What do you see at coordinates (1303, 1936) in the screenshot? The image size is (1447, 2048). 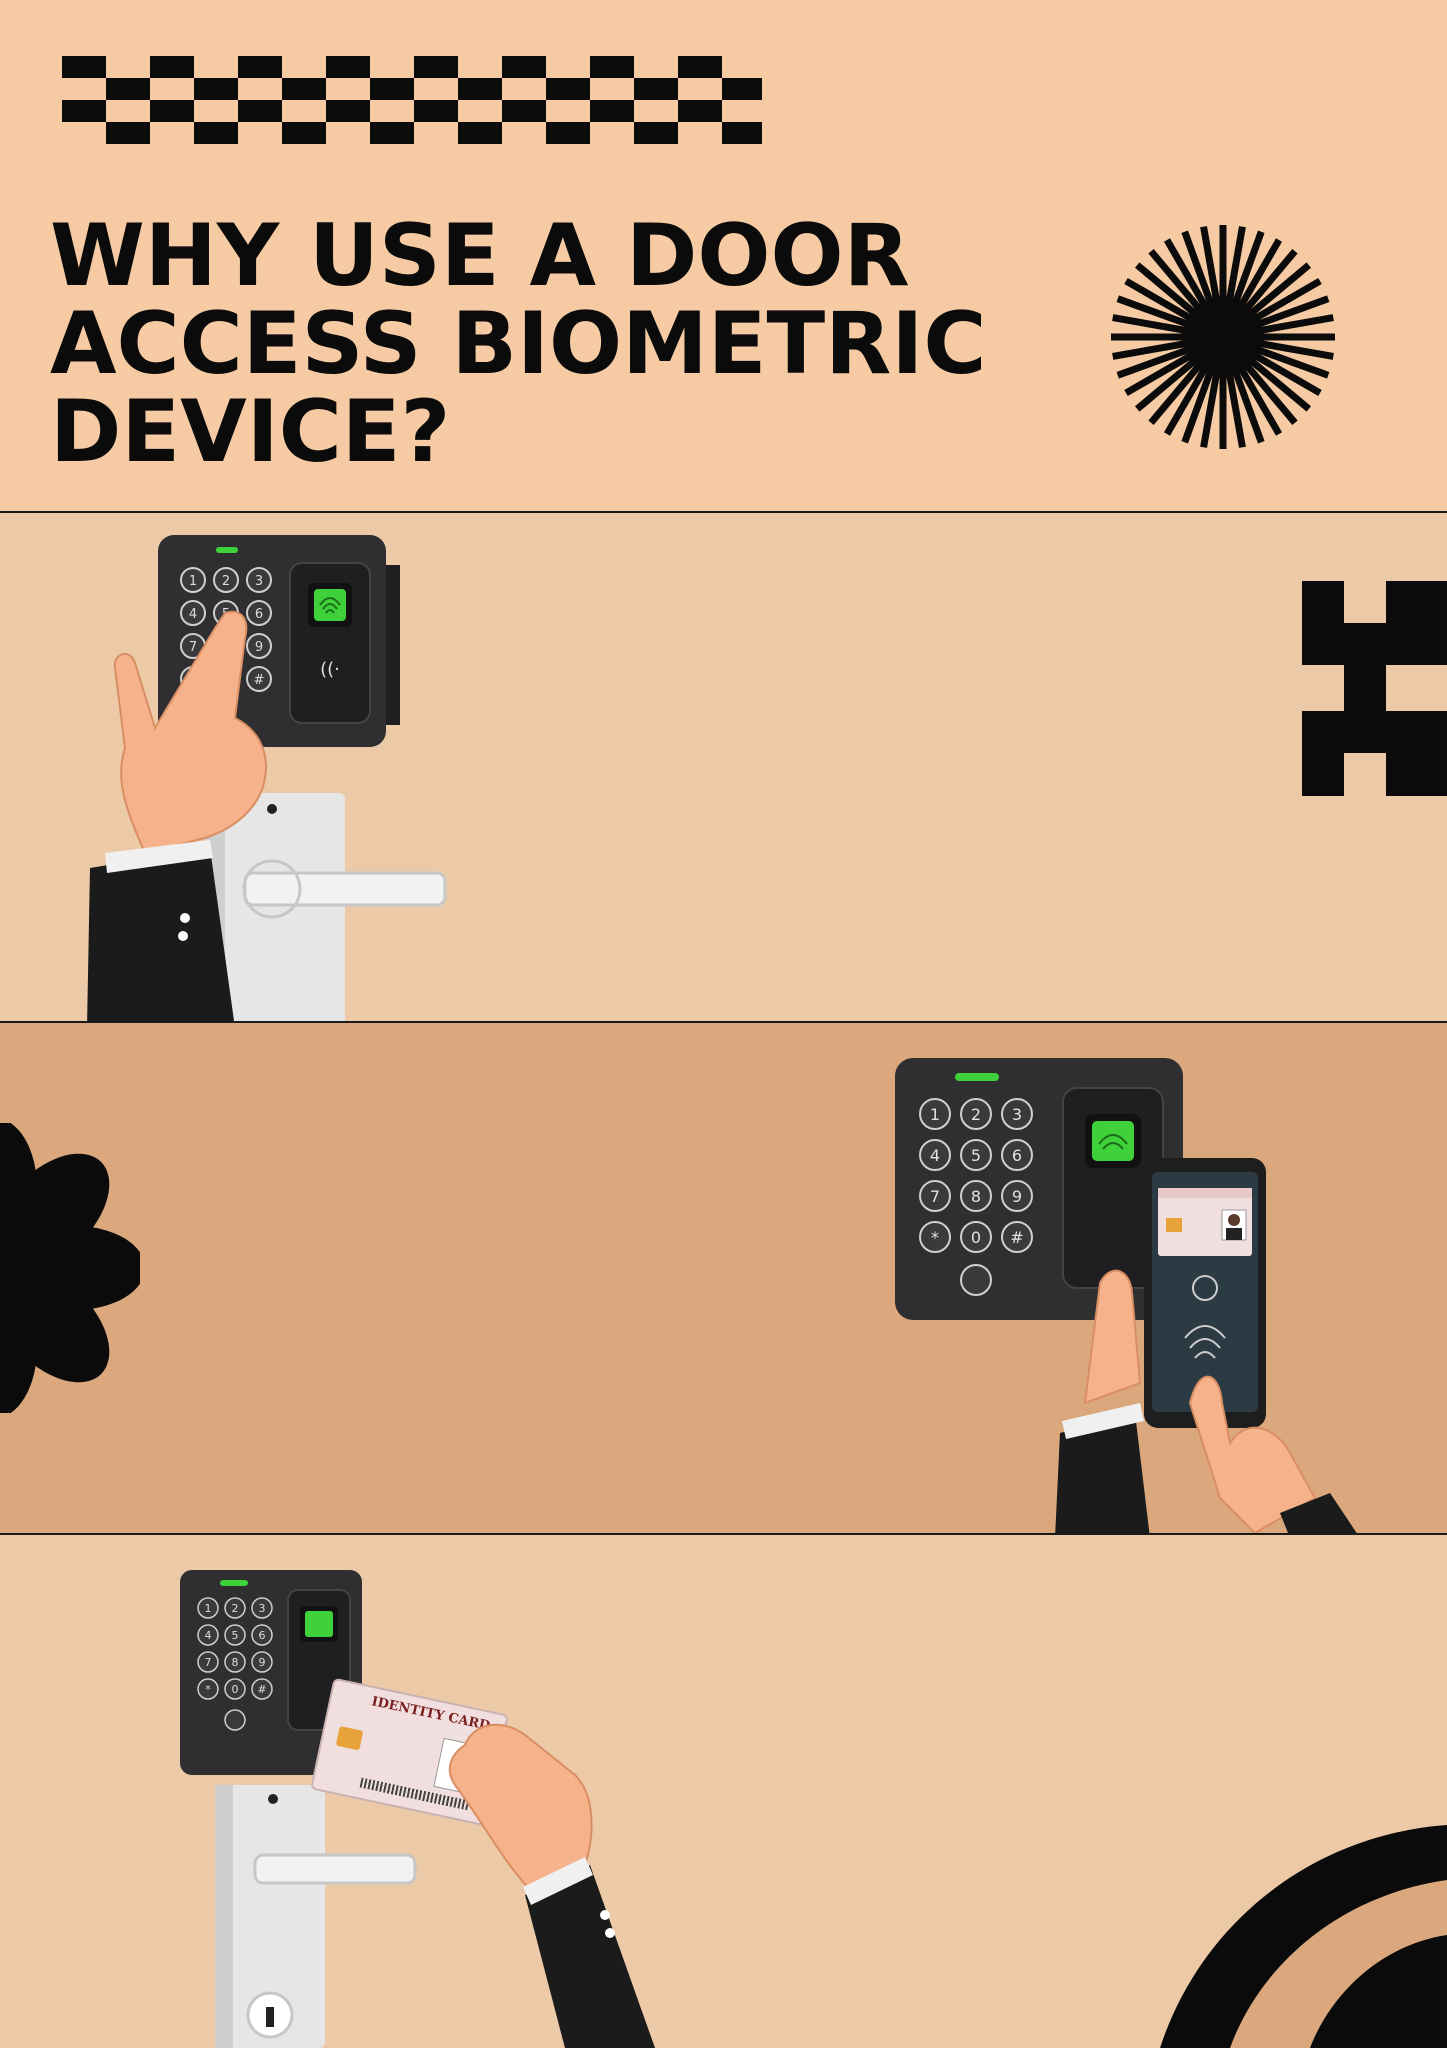 I see `arc-shape-icon` at bounding box center [1303, 1936].